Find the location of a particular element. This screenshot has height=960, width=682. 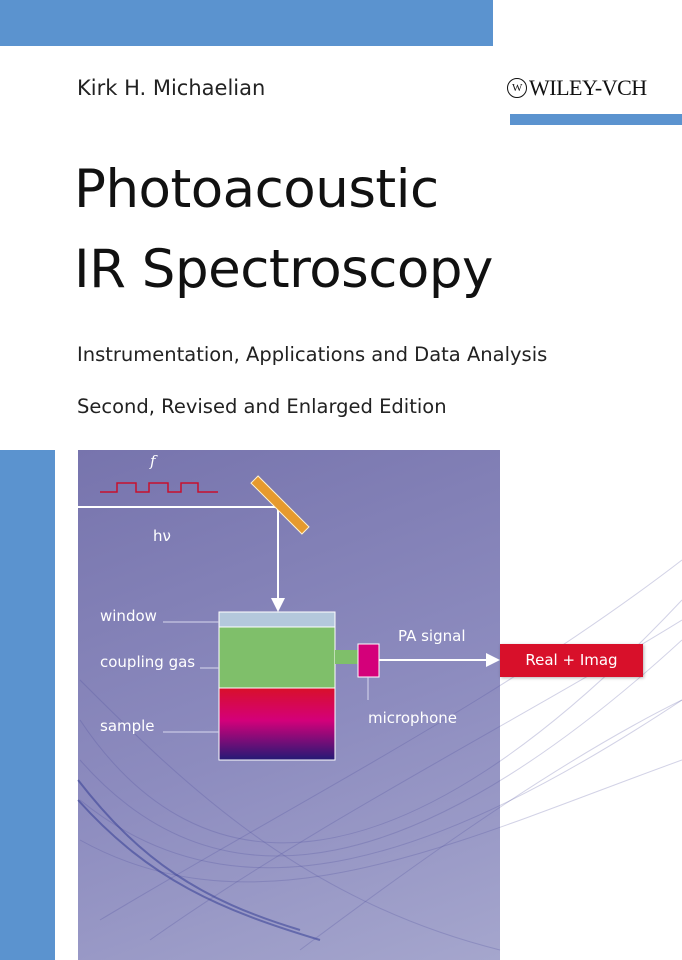

frequency-label: f is located at coordinates (153, 461).